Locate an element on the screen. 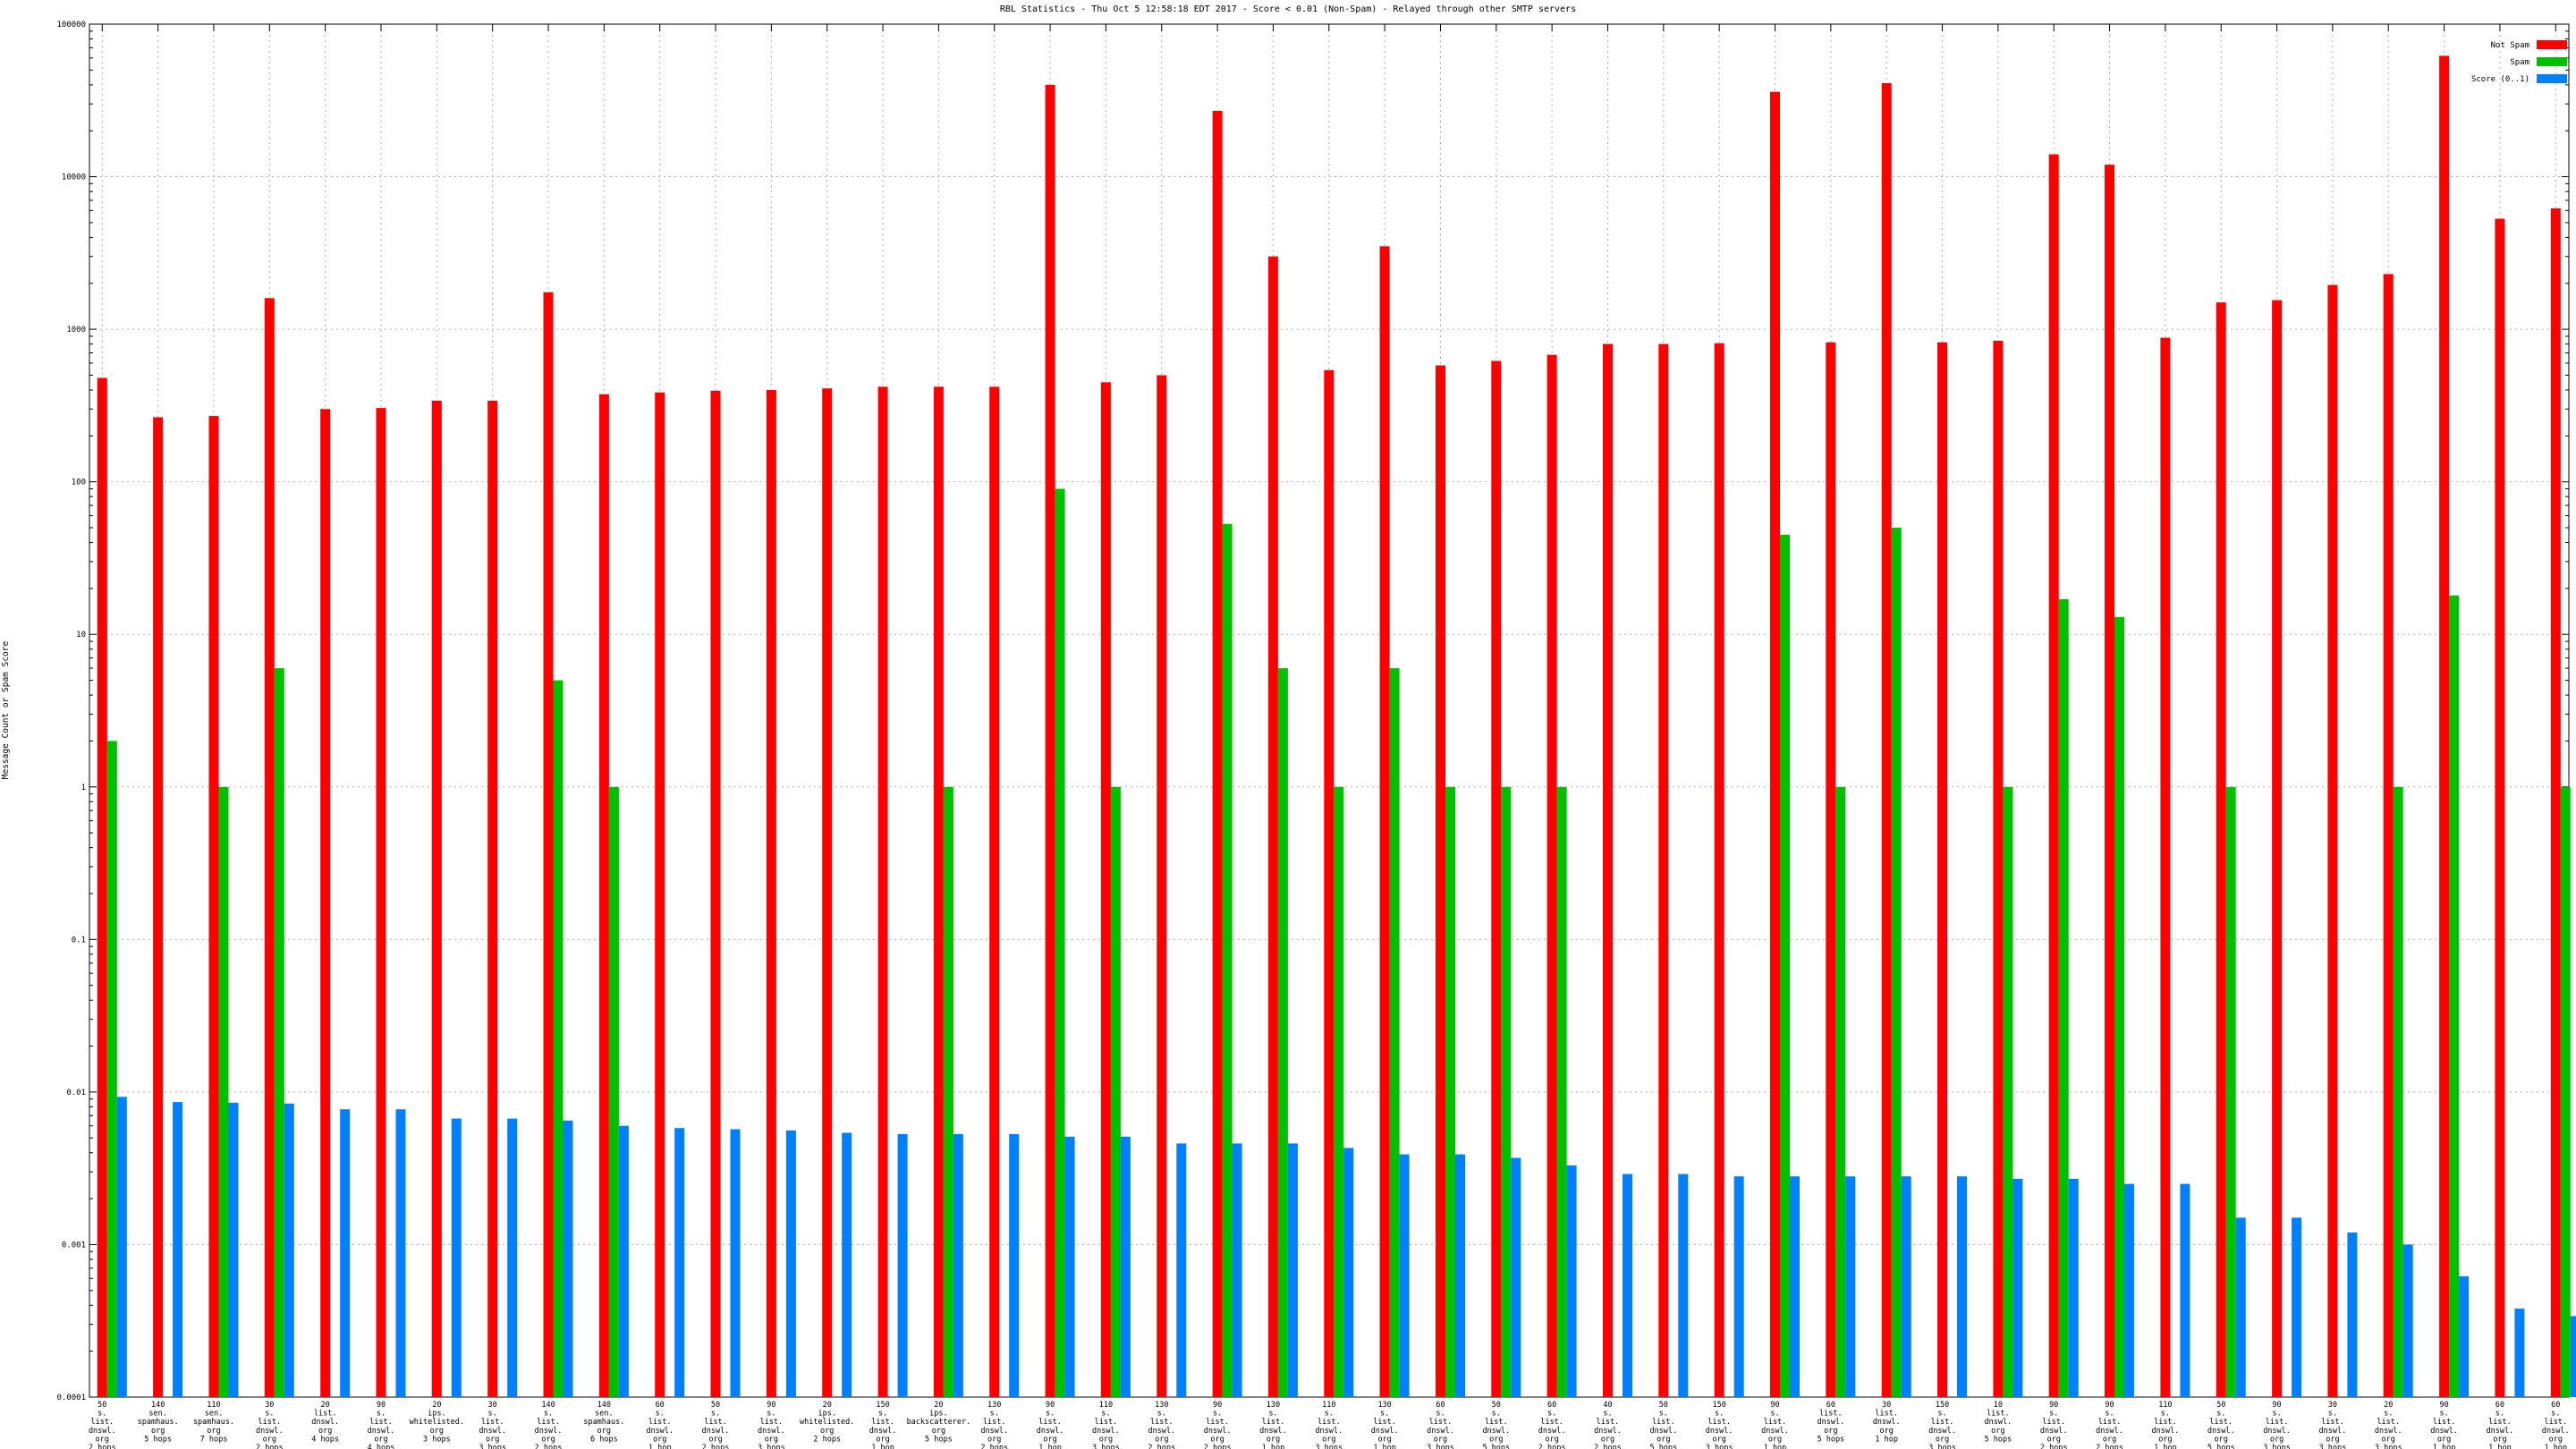 This screenshot has height=1449, width=2576. x-category-label: 60 s. list. dnswl. org 3 hops is located at coordinates (1440, 1425).